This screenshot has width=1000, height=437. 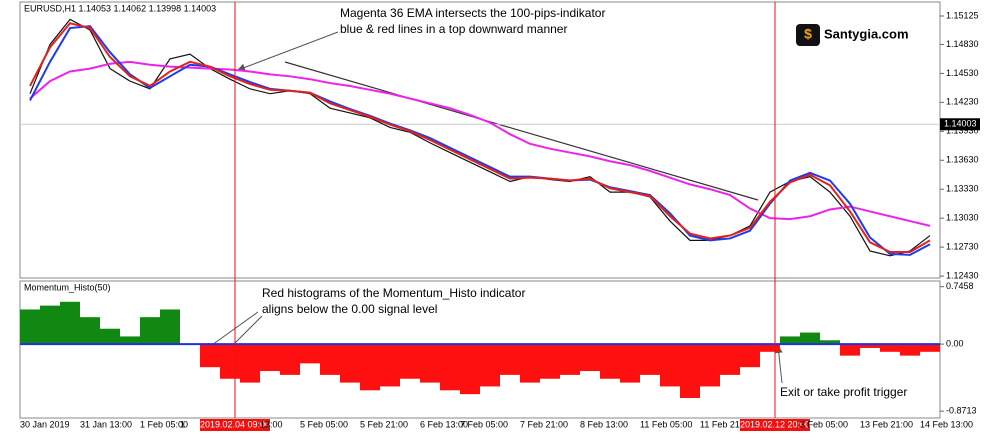 I want to click on current-price-box, so click(x=960, y=124).